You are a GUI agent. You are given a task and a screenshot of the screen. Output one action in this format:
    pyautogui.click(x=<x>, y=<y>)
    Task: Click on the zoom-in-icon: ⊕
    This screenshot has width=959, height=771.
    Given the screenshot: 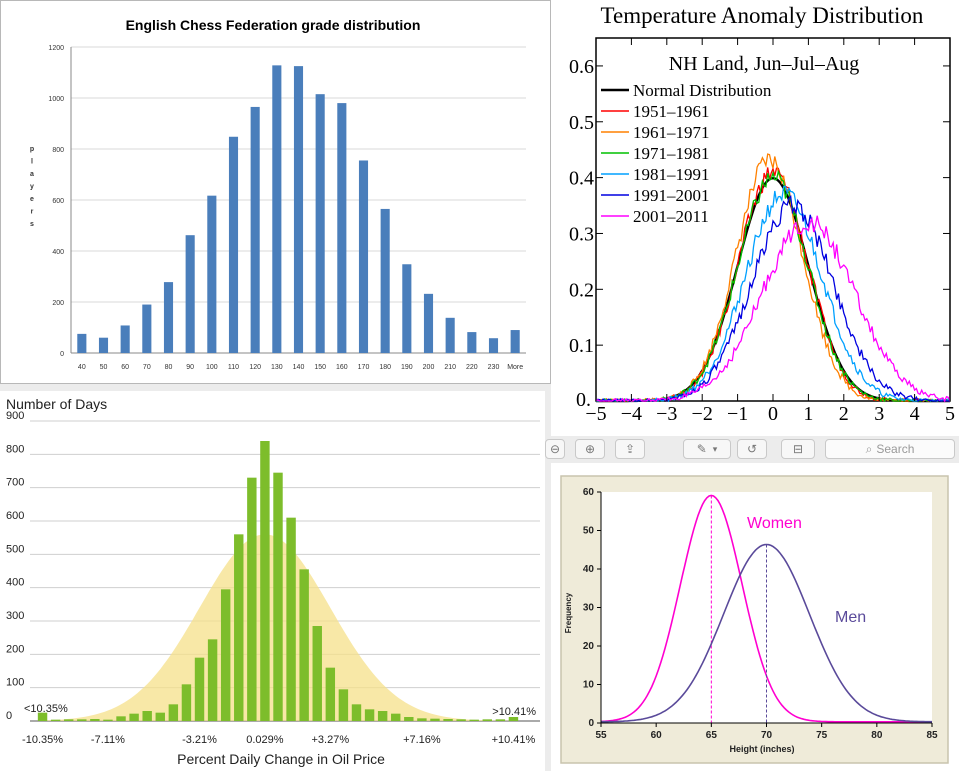 What is the action you would take?
    pyautogui.click(x=590, y=449)
    